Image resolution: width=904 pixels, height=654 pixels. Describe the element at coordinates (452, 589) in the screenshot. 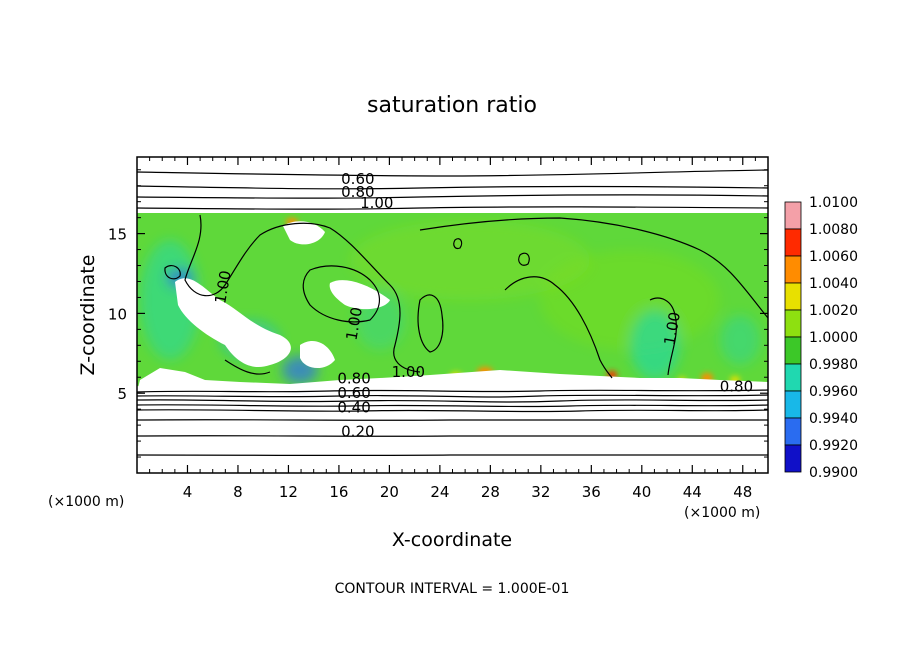

I see `contour-interval-note: CONTOUR INTERVAL = 1.000E-01` at that location.